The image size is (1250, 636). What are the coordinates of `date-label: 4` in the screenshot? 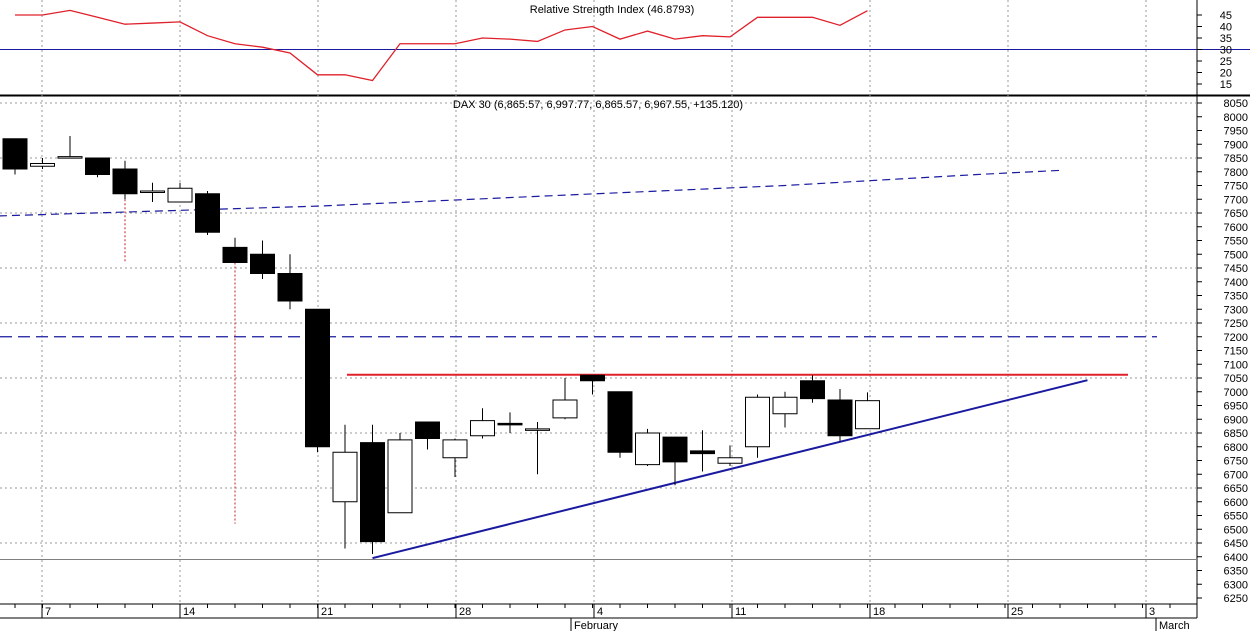 It's located at (600, 612).